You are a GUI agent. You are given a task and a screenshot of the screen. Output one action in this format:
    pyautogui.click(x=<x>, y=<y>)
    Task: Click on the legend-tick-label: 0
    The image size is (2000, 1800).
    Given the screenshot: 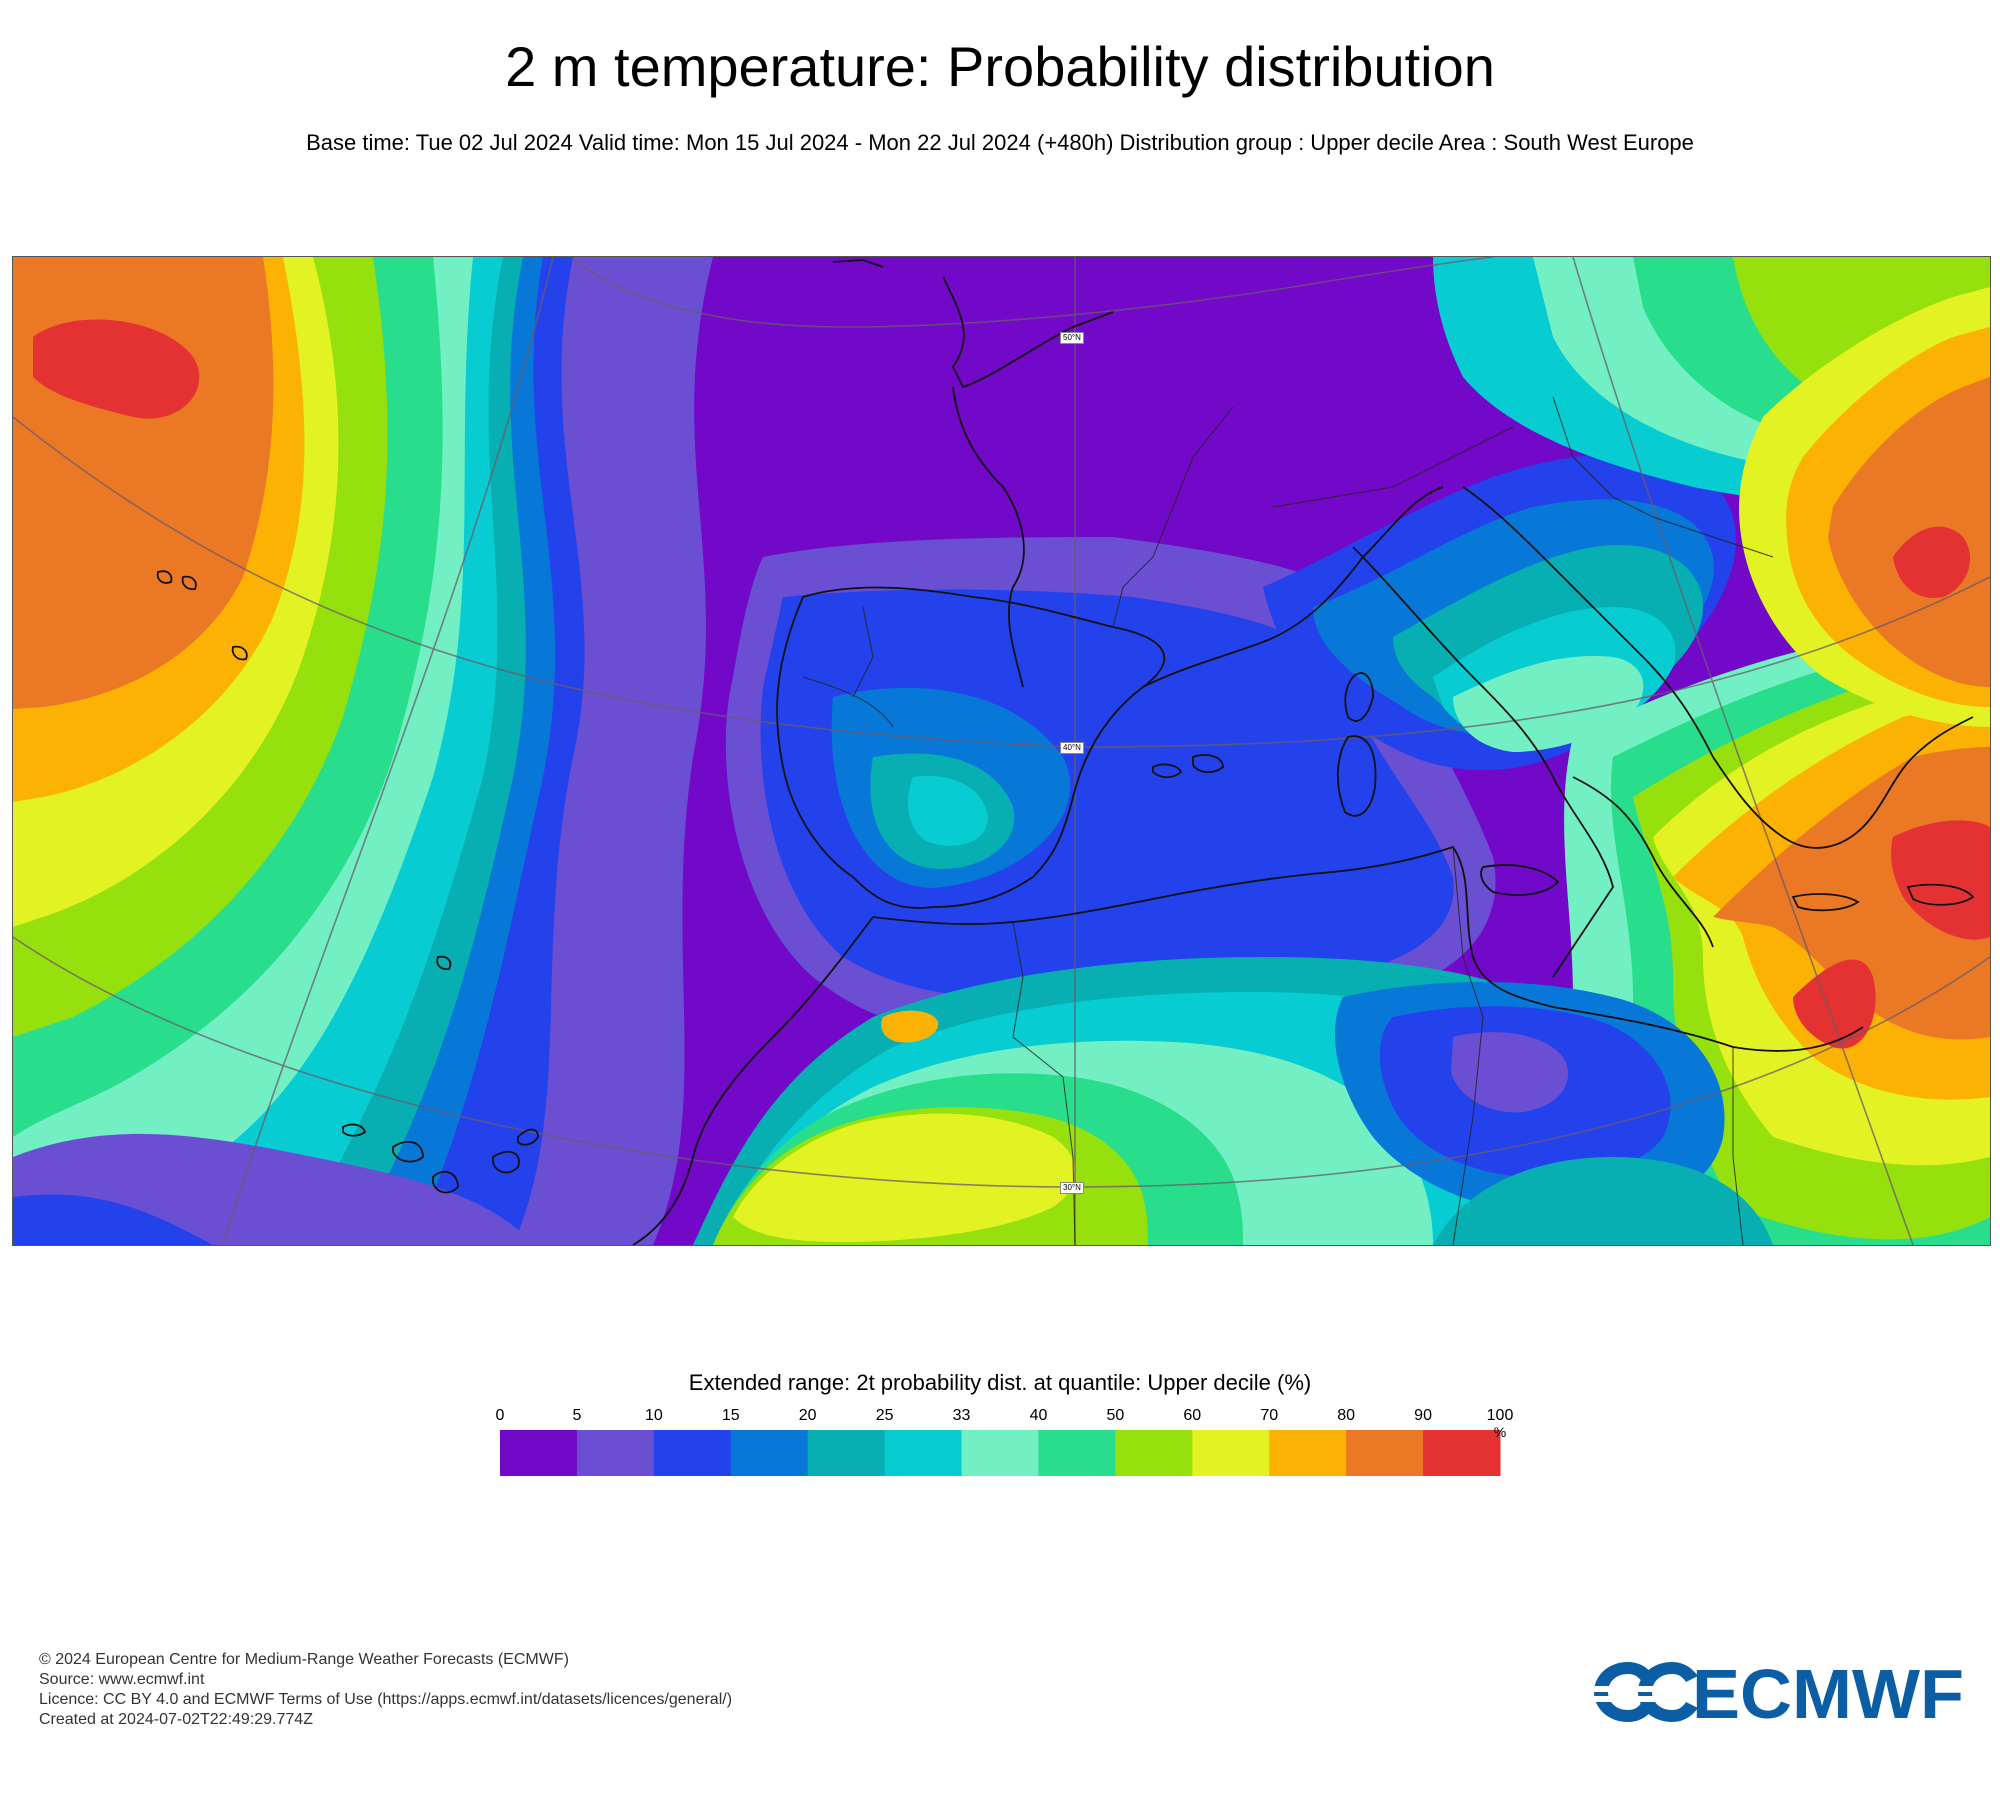 What is the action you would take?
    pyautogui.click(x=500, y=1415)
    